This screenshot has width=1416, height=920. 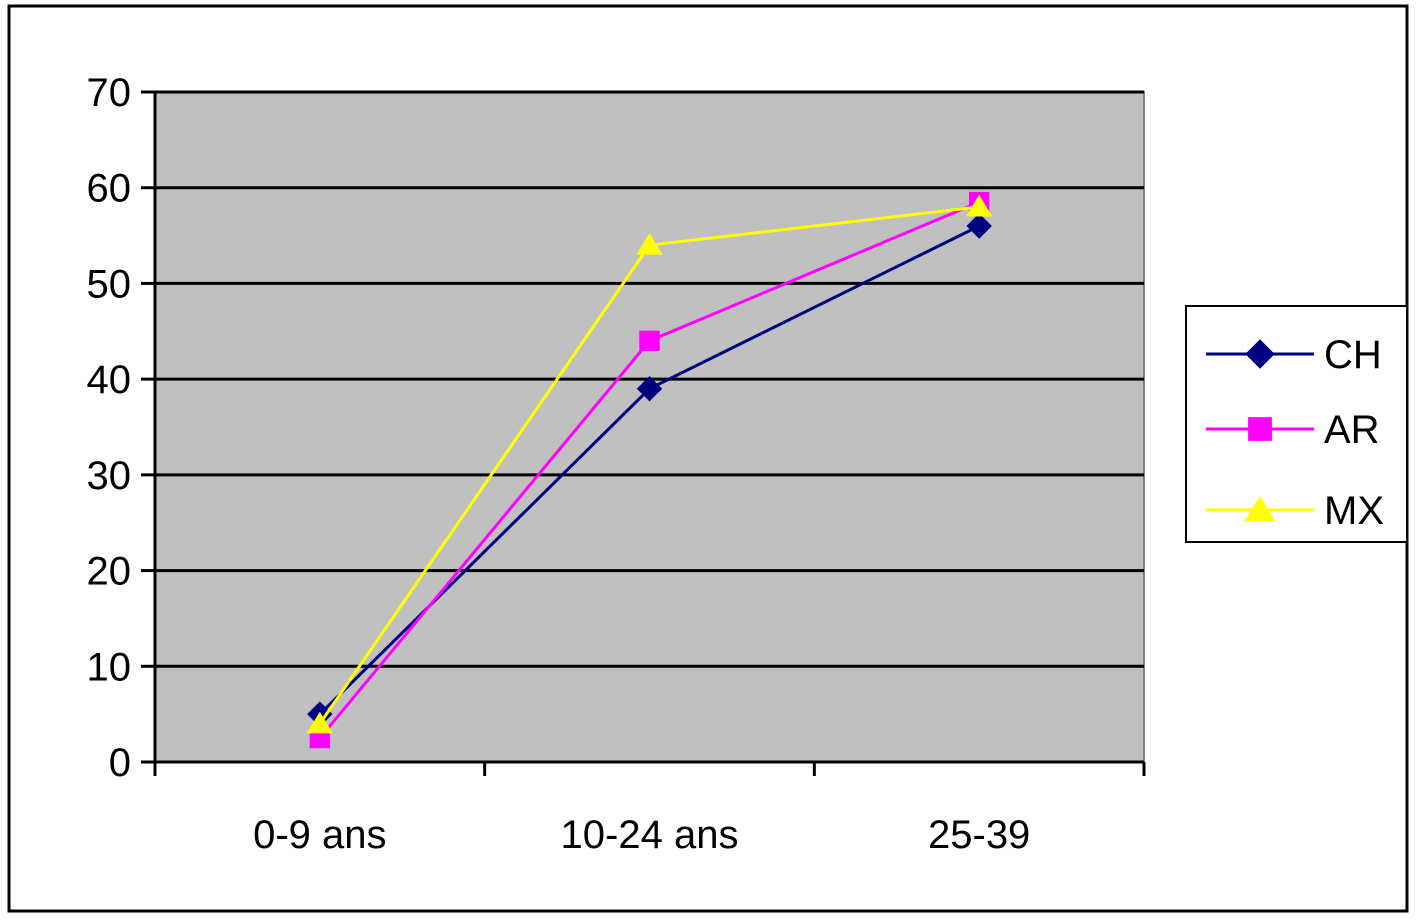 I want to click on y-tick-label: 50, so click(x=109, y=284).